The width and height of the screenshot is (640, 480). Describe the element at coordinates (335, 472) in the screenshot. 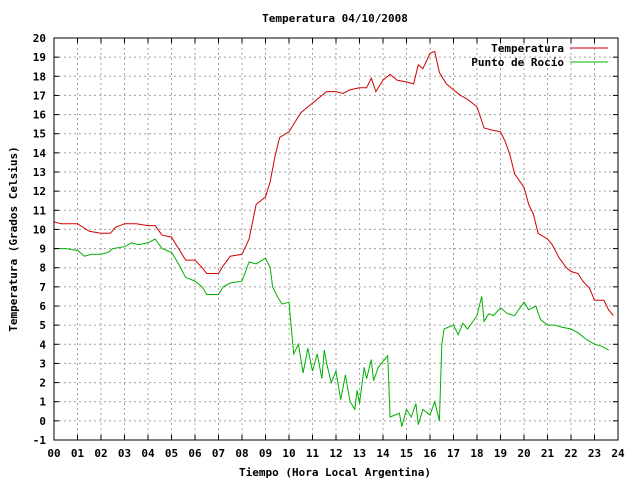

I see `x-axis-label: Tiempo (Hora Local Argentina)` at that location.